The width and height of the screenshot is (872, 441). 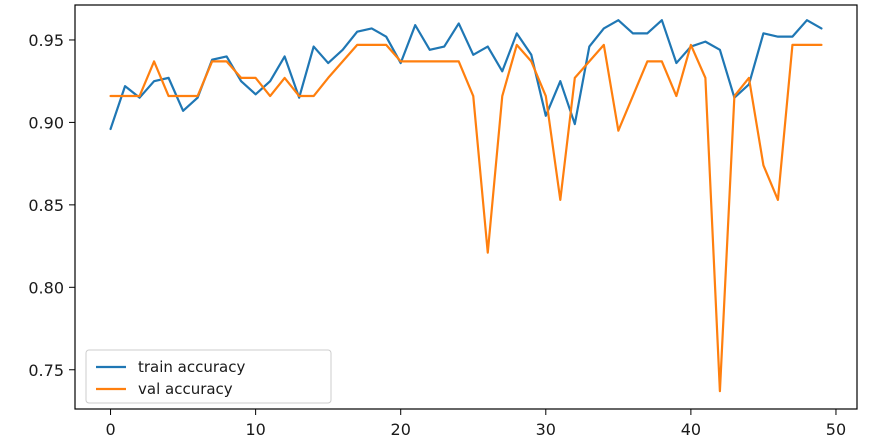 What do you see at coordinates (255, 429) in the screenshot?
I see `x-tick-label: 10` at bounding box center [255, 429].